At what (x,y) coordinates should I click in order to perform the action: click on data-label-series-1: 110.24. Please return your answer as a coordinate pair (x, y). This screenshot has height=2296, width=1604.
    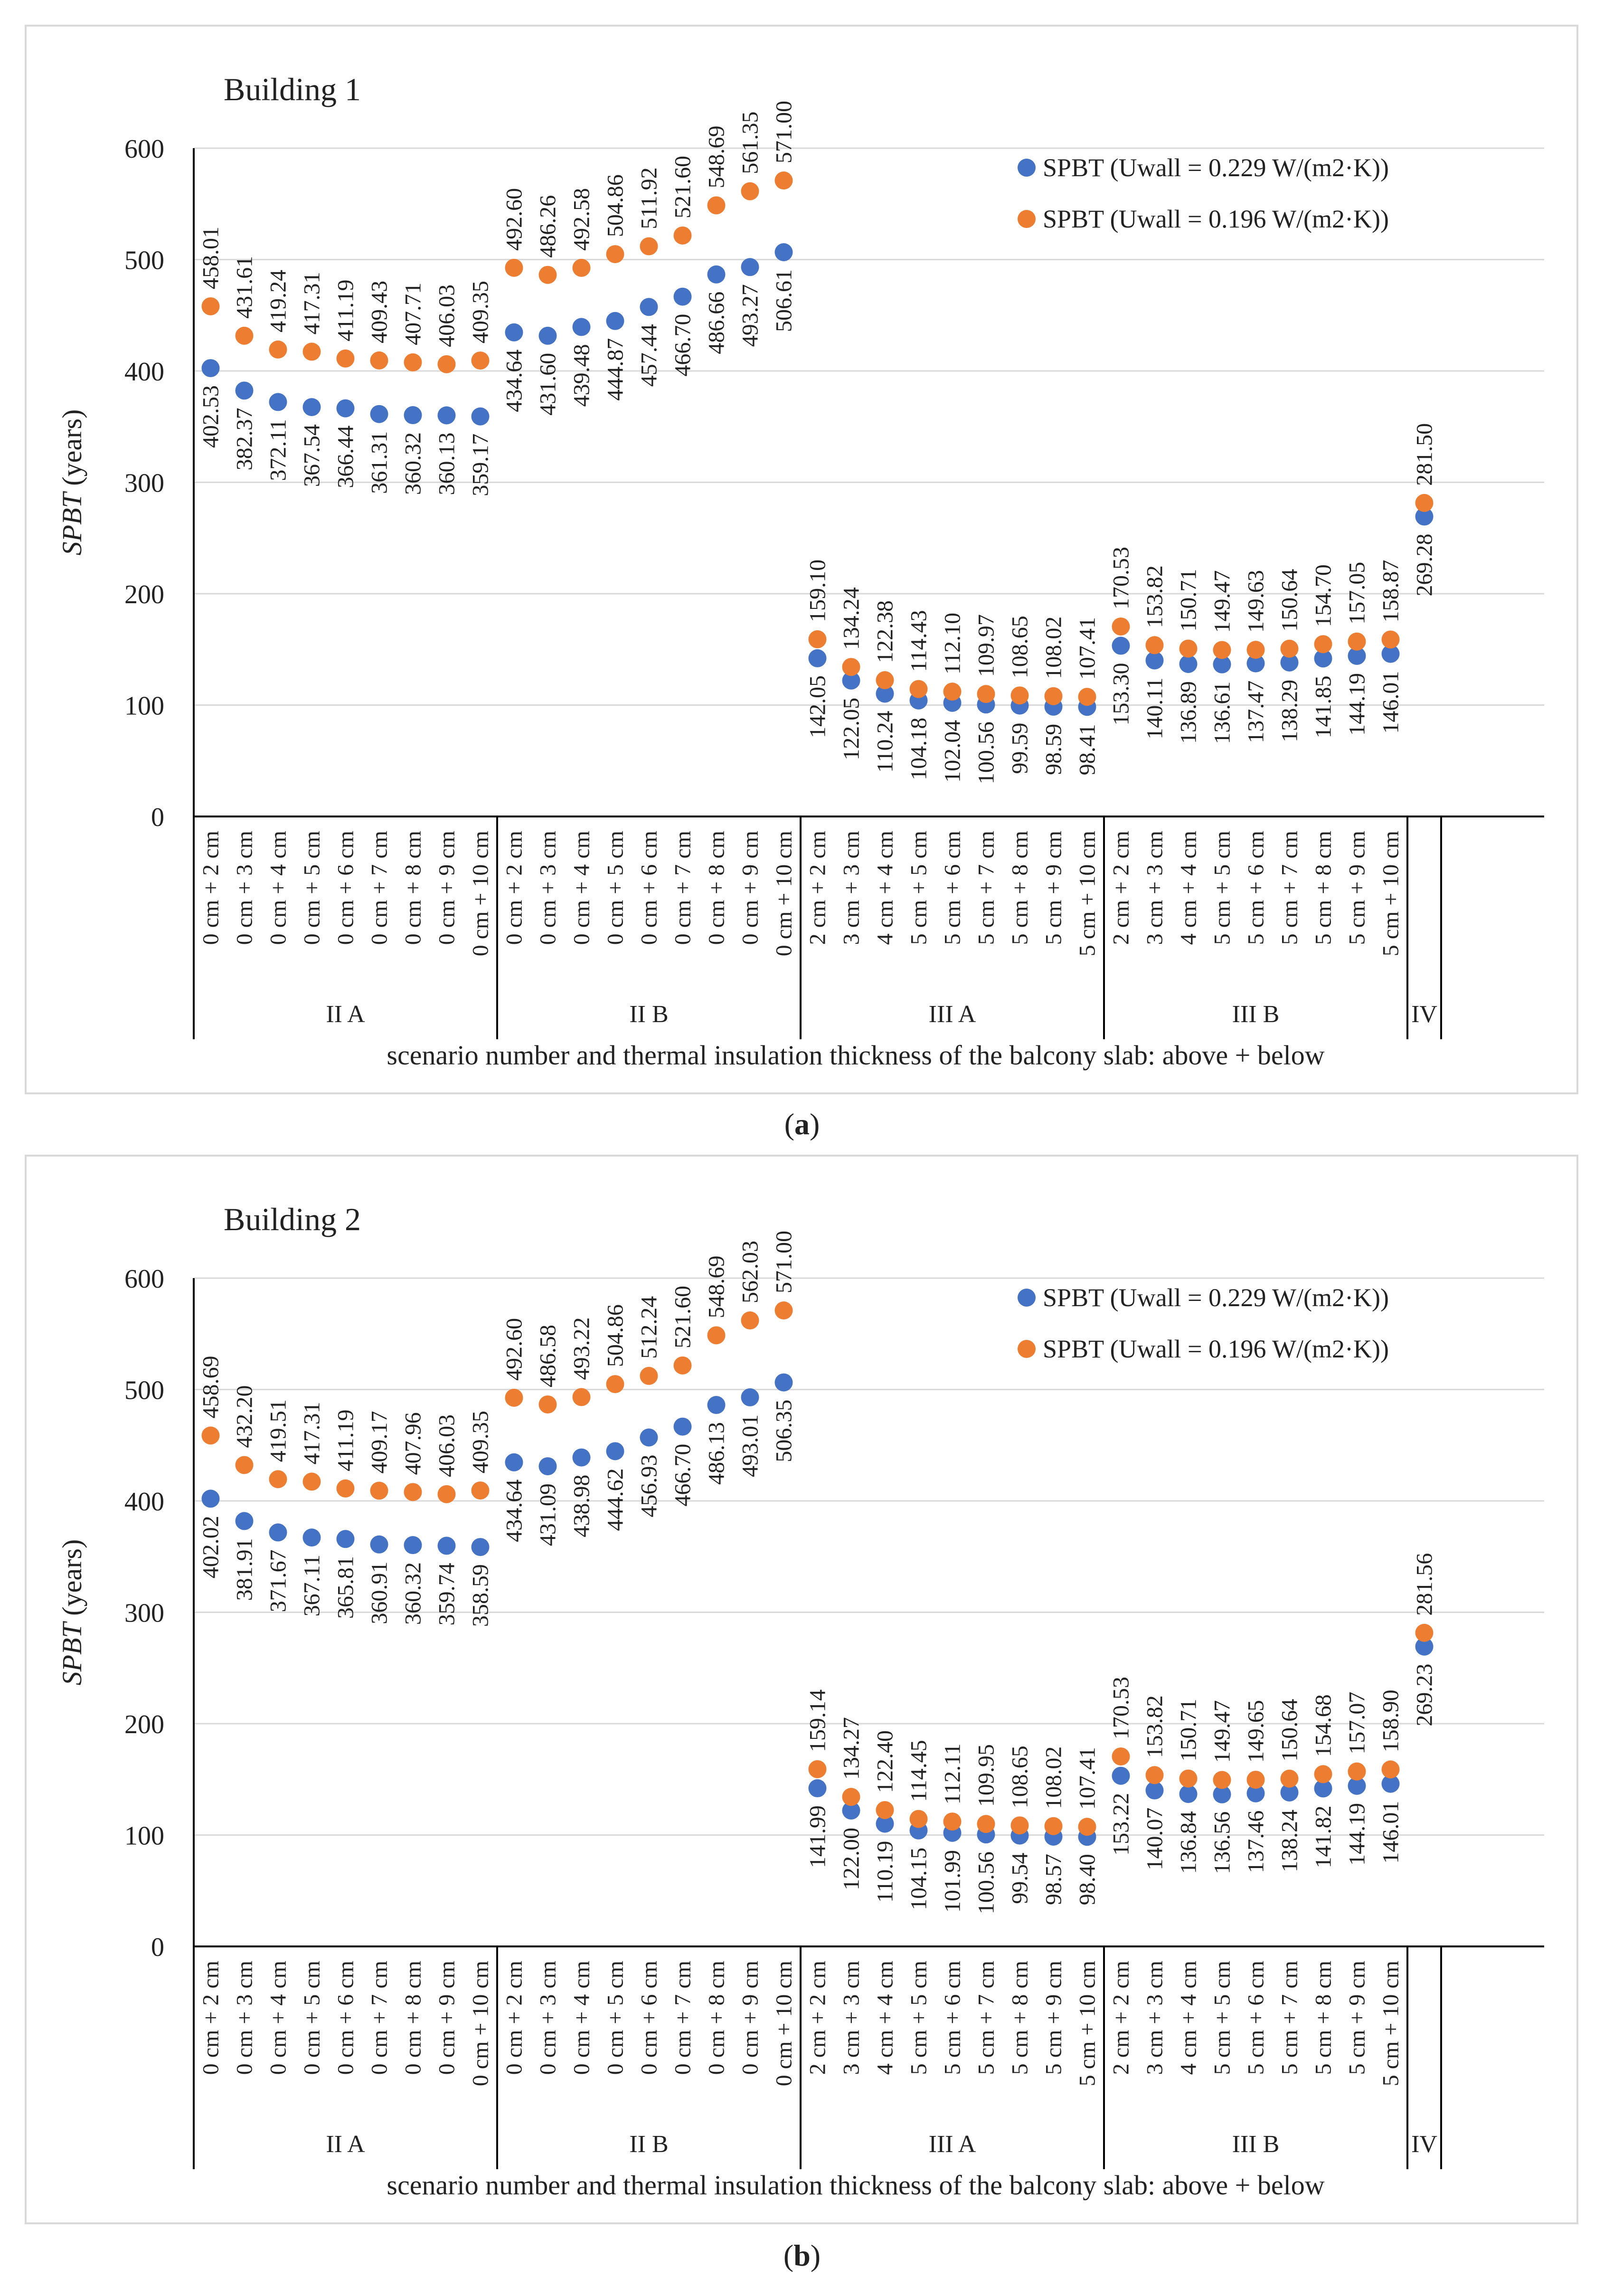
    Looking at the image, I should click on (885, 741).